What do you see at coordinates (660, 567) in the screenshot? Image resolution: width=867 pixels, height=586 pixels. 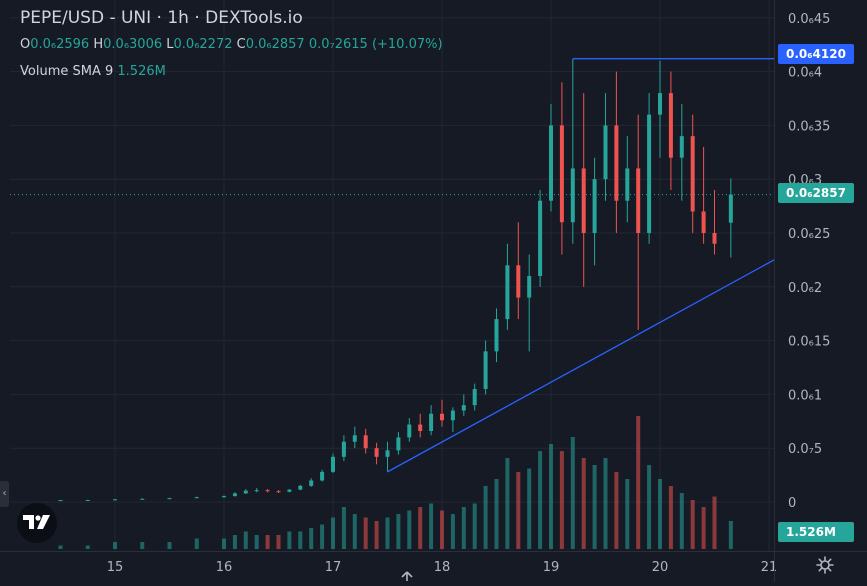 I see `x-tick-label: 20` at bounding box center [660, 567].